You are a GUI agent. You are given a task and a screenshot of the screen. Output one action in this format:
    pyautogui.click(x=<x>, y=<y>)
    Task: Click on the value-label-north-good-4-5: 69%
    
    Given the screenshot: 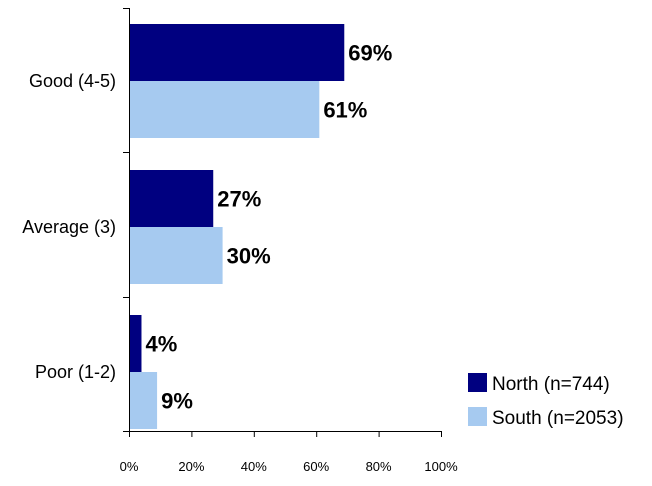 What is the action you would take?
    pyautogui.click(x=370, y=53)
    